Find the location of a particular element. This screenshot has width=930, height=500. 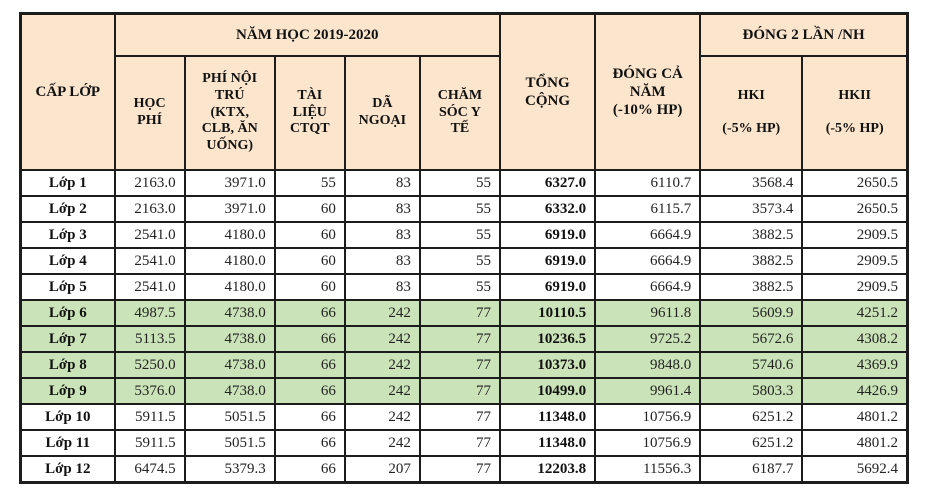

hkii-cell: 4369.9 is located at coordinates (855, 365).